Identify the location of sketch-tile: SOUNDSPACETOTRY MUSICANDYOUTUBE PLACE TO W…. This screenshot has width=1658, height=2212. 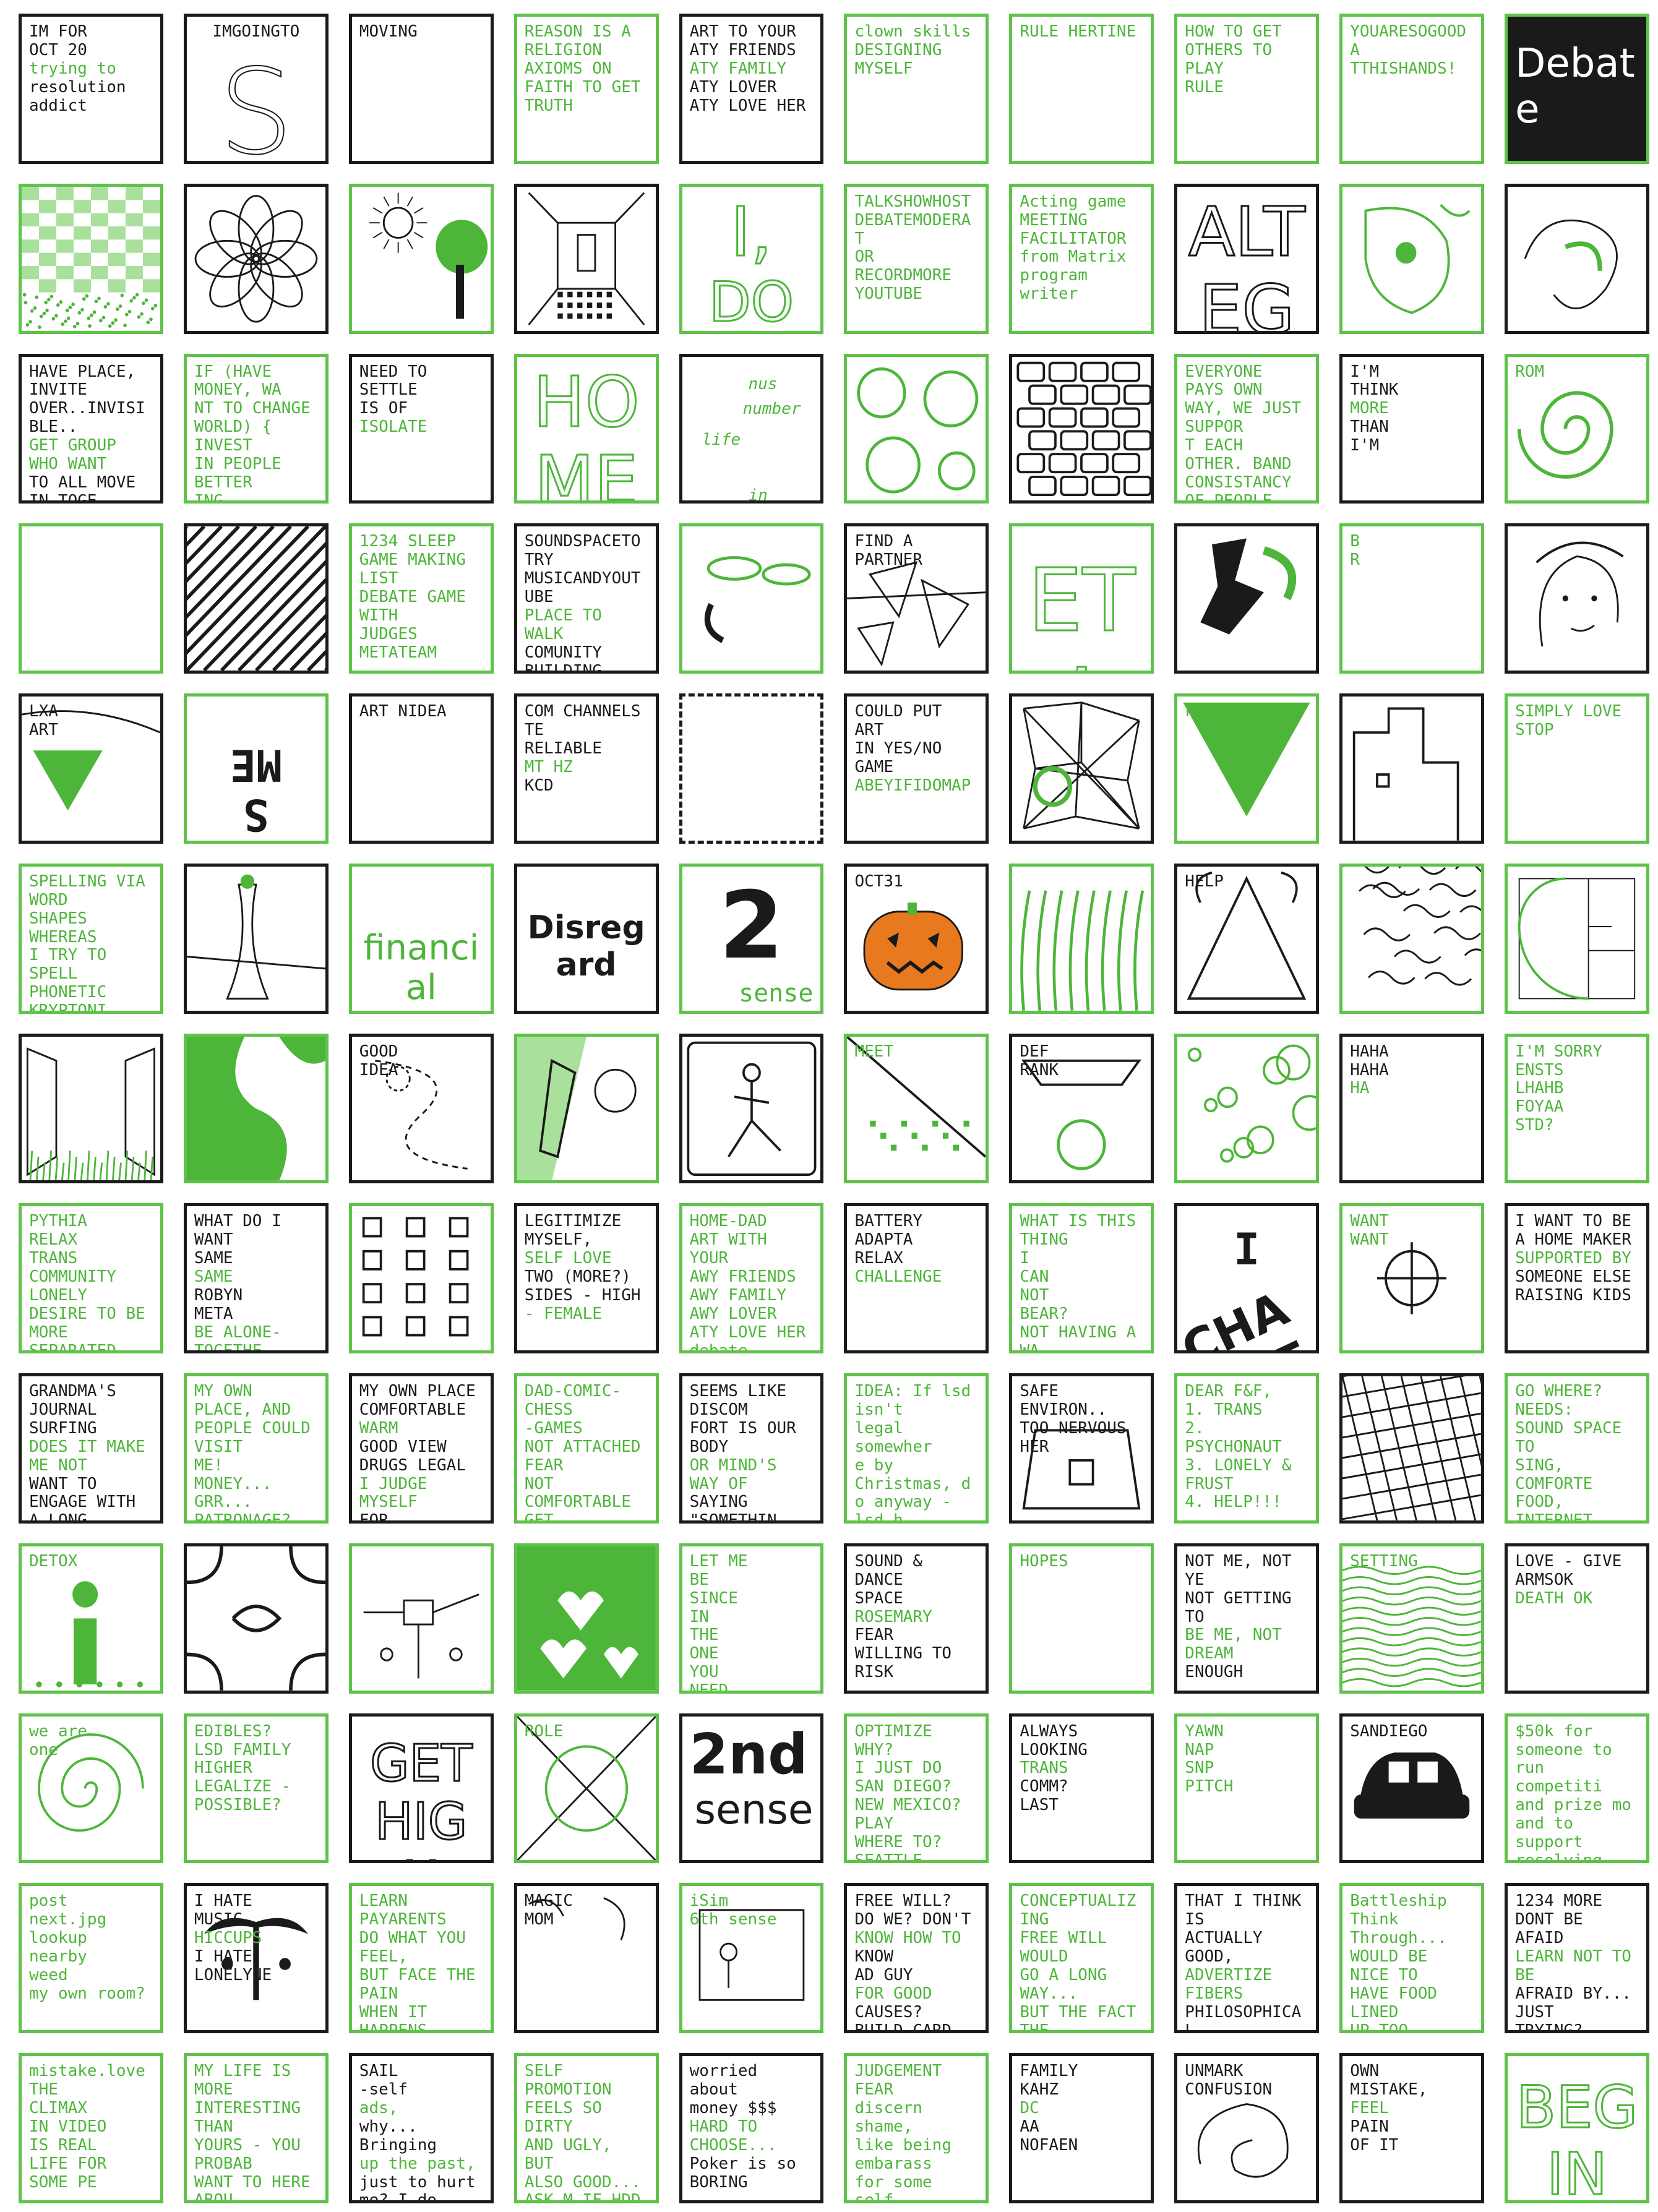
(586, 598).